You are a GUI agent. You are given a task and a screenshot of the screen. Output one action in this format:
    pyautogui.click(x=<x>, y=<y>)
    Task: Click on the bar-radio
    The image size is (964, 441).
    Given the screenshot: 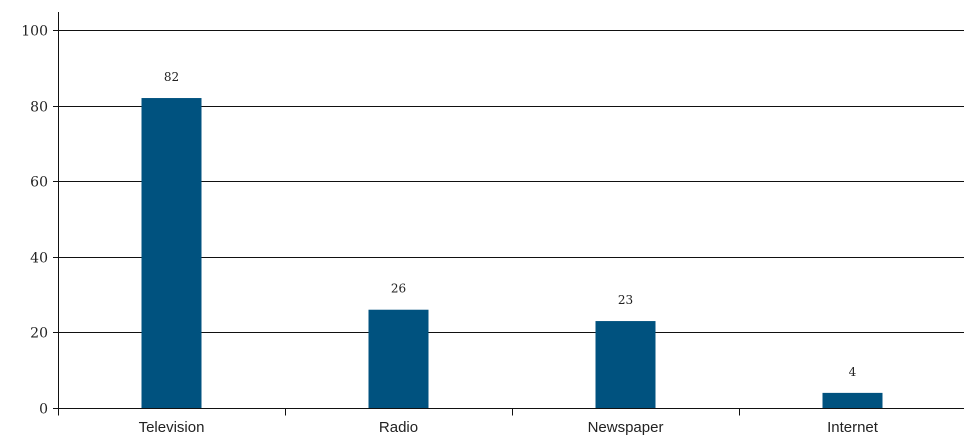 What is the action you would take?
    pyautogui.click(x=398, y=358)
    